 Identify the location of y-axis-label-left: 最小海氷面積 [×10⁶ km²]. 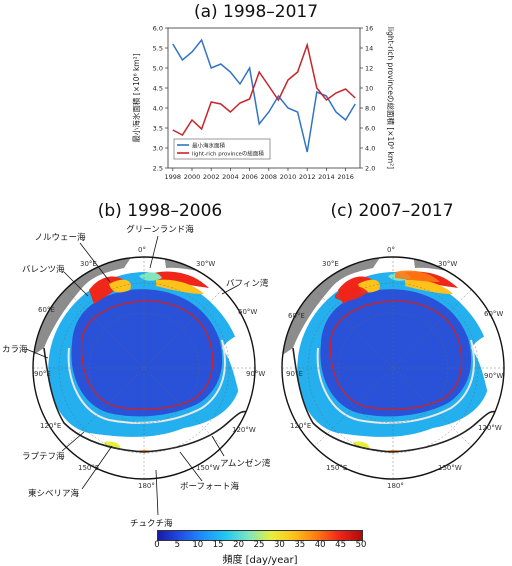
(136, 97).